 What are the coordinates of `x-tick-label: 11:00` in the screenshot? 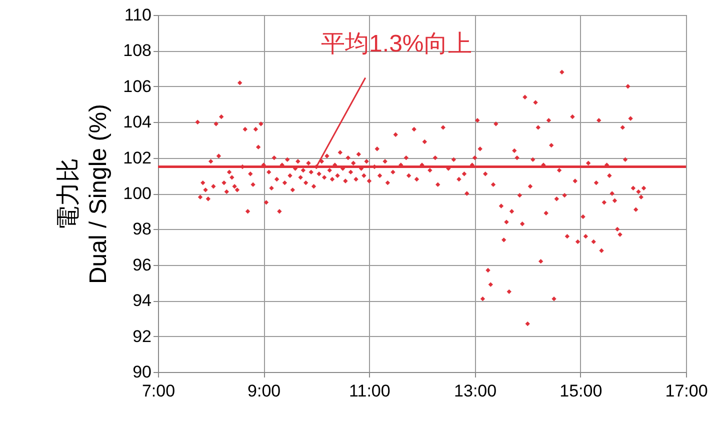 It's located at (369, 391).